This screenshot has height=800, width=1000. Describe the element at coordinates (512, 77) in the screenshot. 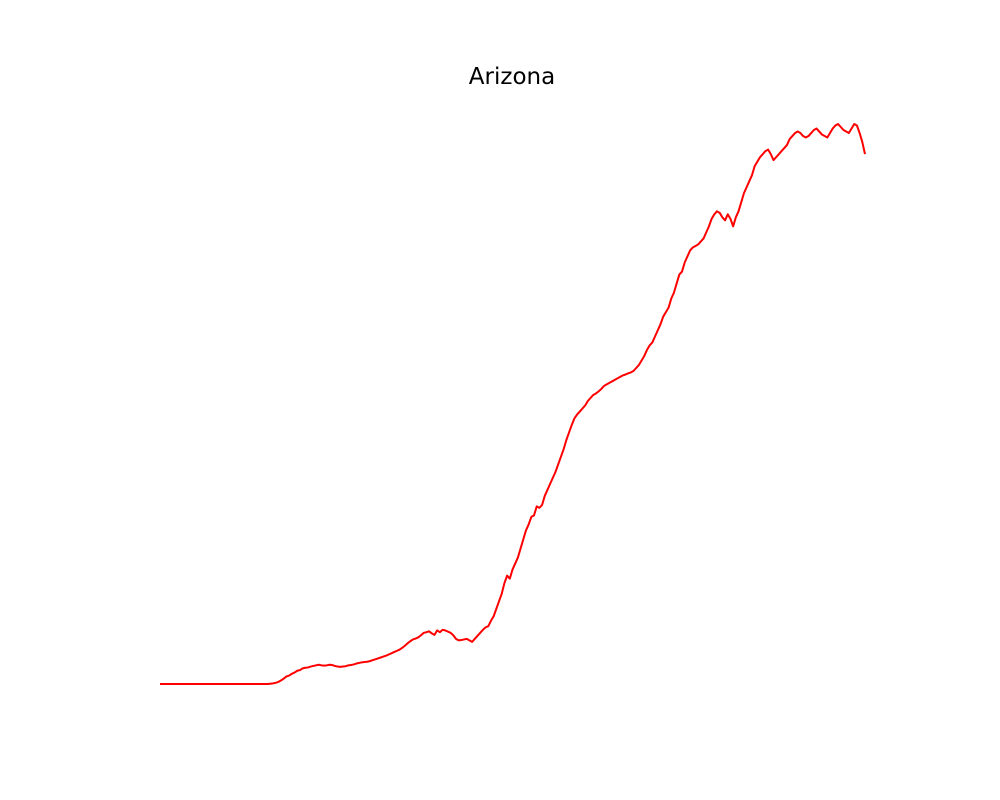

I see `chart-title: Arizona` at that location.